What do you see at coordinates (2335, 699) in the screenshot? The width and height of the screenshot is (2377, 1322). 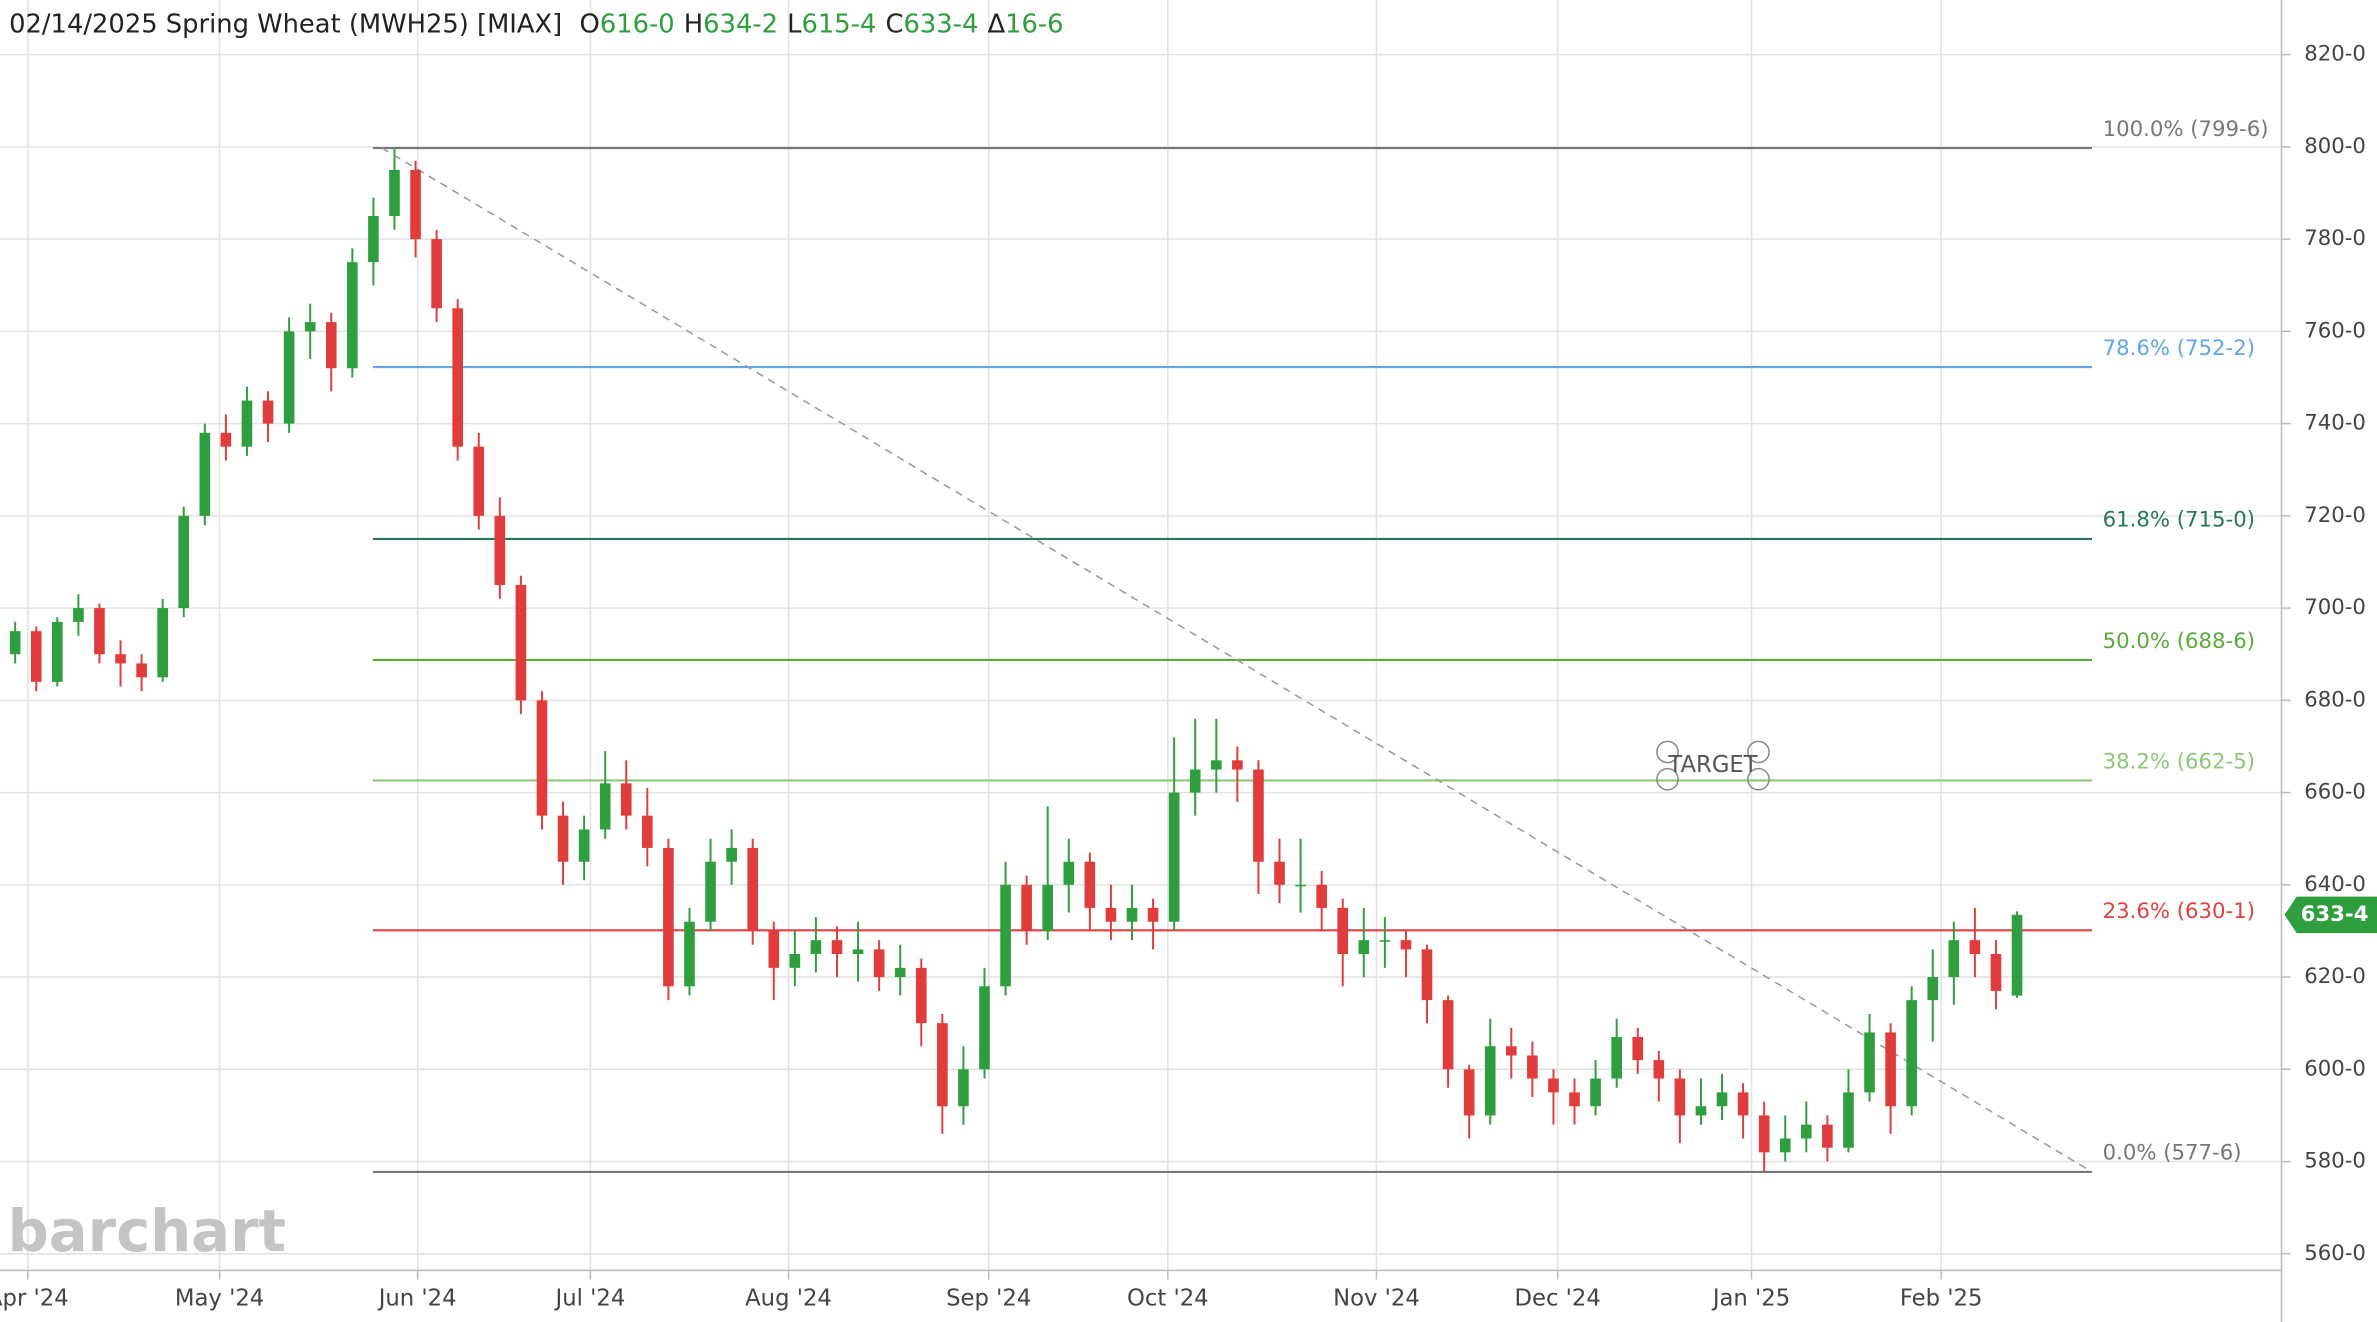 I see `y-tick-label: 680-0` at bounding box center [2335, 699].